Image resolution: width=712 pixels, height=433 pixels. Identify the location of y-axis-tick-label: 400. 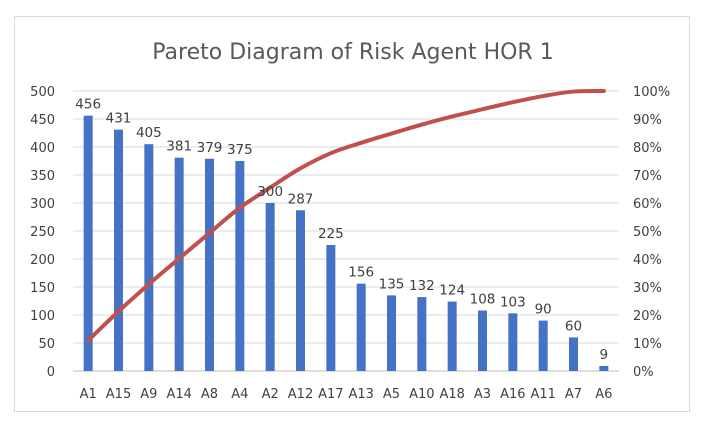
(42, 148).